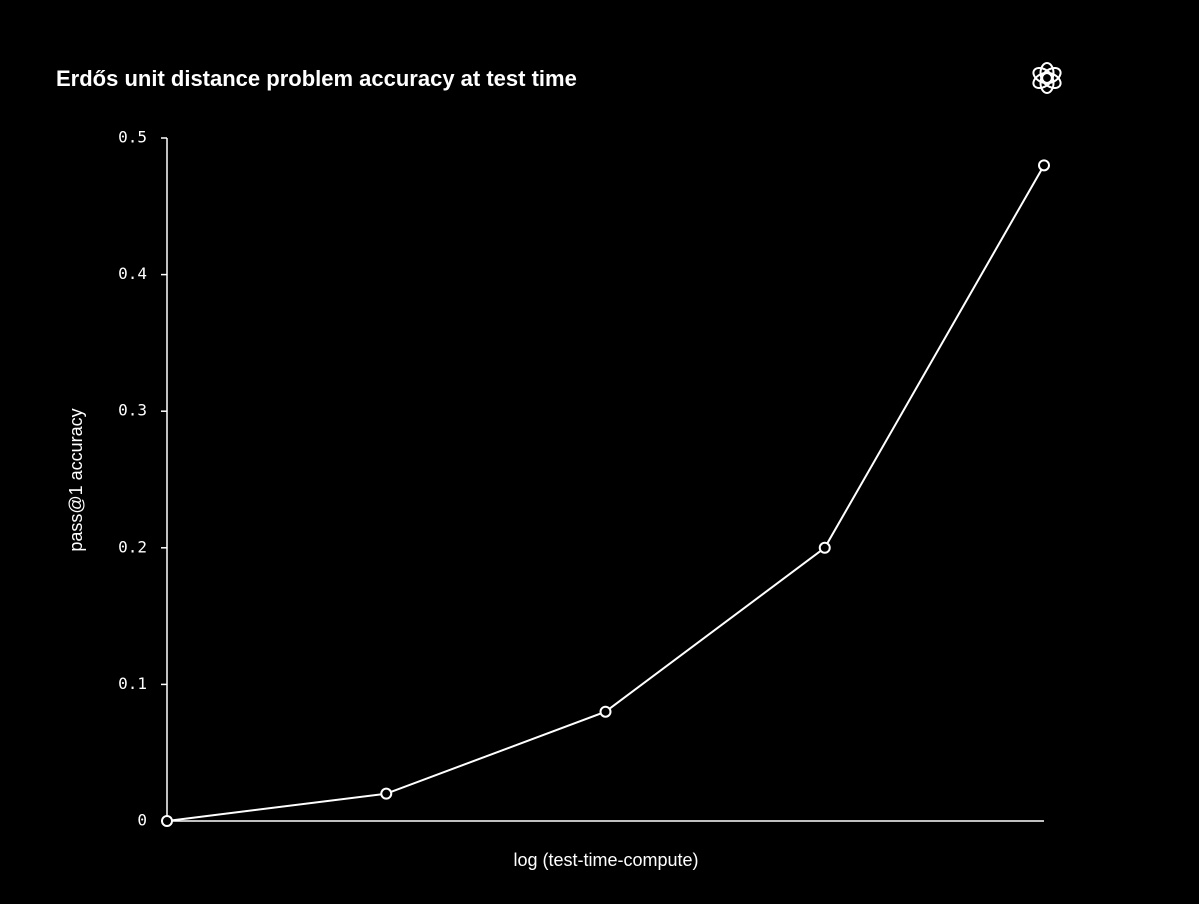  Describe the element at coordinates (132, 683) in the screenshot. I see `y-tick-label: 0.1` at that location.